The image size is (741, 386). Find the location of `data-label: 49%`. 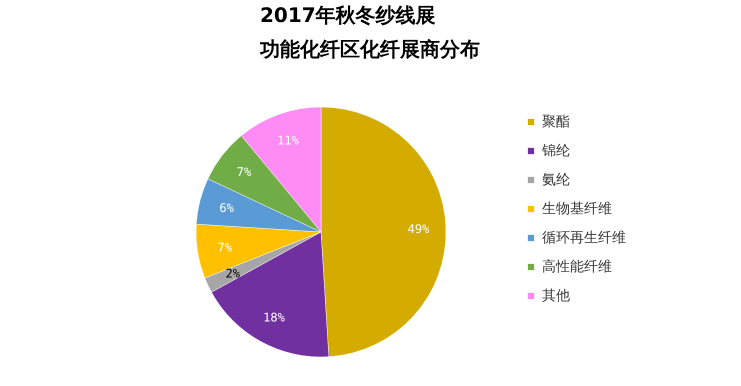

data-label: 49% is located at coordinates (419, 229).